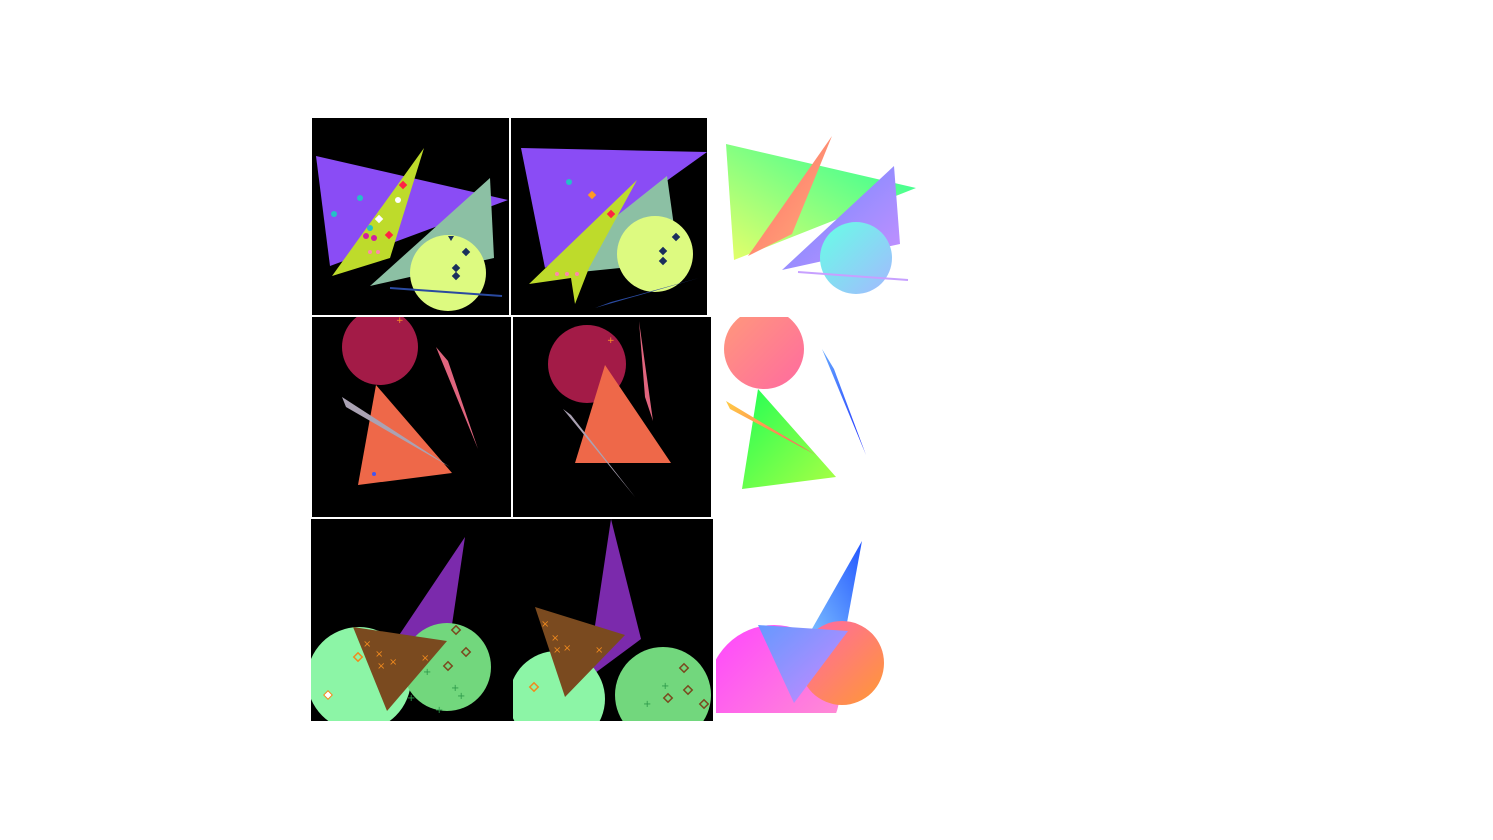 This screenshot has height=840, width=1493. I want to click on row-1-gradient-panel, so click(817, 216).